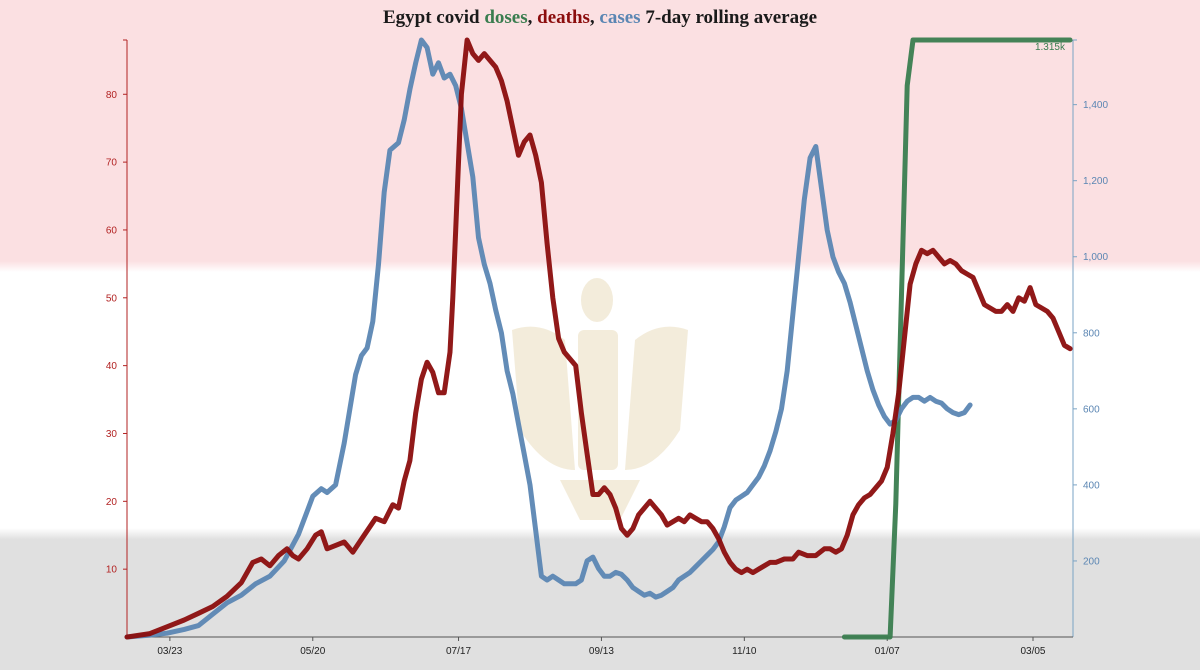 The height and width of the screenshot is (670, 1200). What do you see at coordinates (1091, 485) in the screenshot?
I see `right-axis-tick-label: 400` at bounding box center [1091, 485].